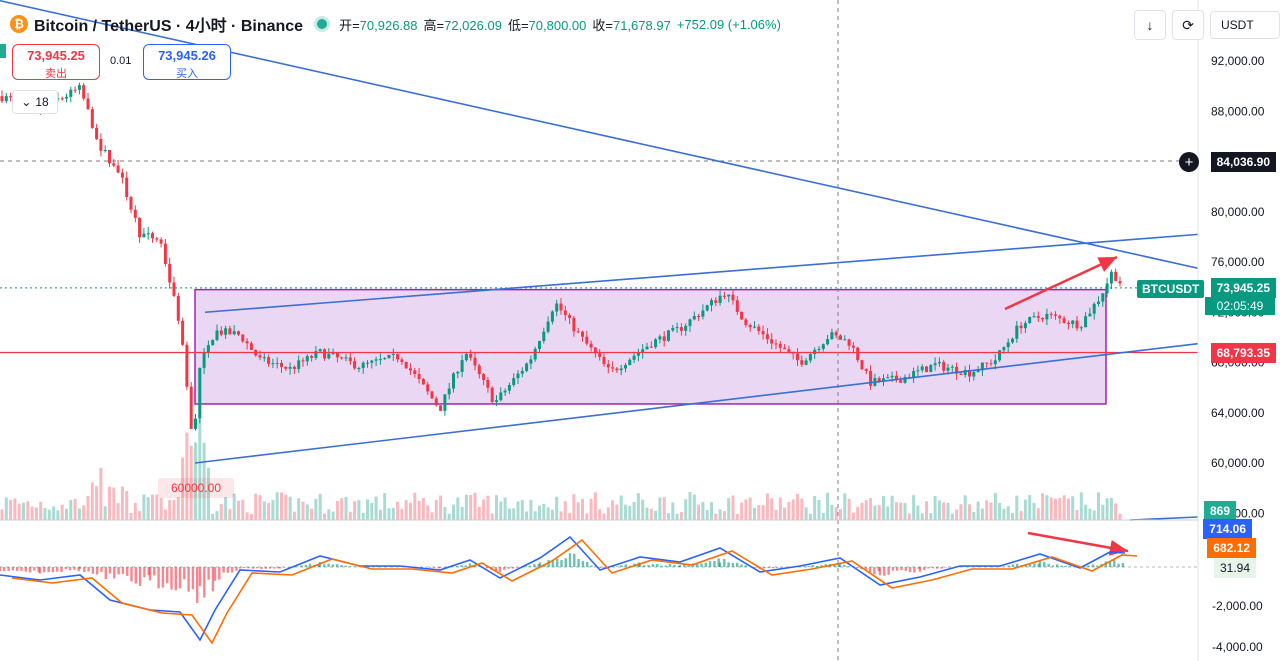  Describe the element at coordinates (187, 62) in the screenshot. I see `buy-button: 73,945.26 买入` at that location.